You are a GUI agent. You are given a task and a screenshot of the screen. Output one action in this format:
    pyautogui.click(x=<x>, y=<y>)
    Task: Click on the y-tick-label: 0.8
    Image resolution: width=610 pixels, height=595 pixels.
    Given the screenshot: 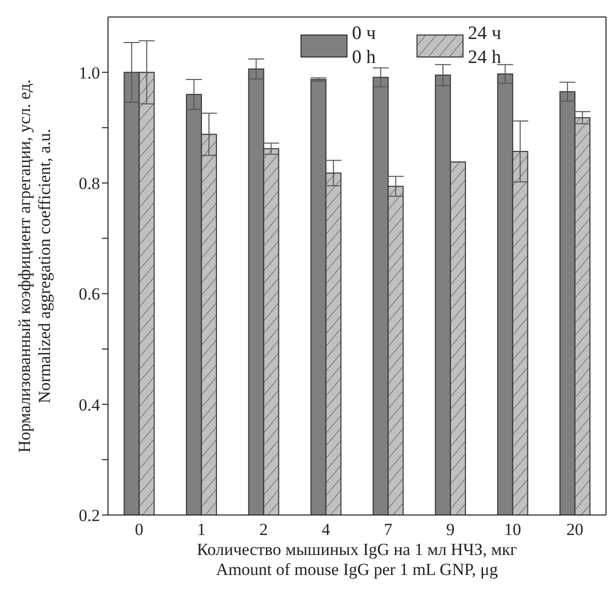 What is the action you would take?
    pyautogui.click(x=89, y=184)
    